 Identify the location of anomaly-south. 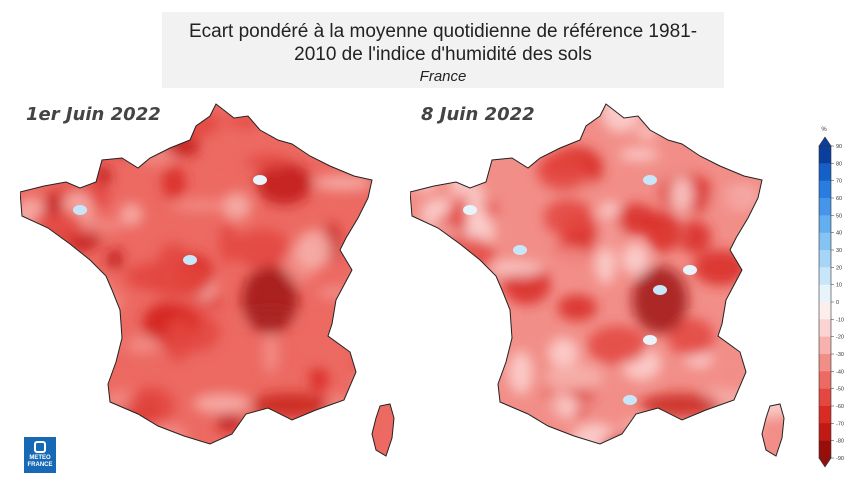
(680, 405).